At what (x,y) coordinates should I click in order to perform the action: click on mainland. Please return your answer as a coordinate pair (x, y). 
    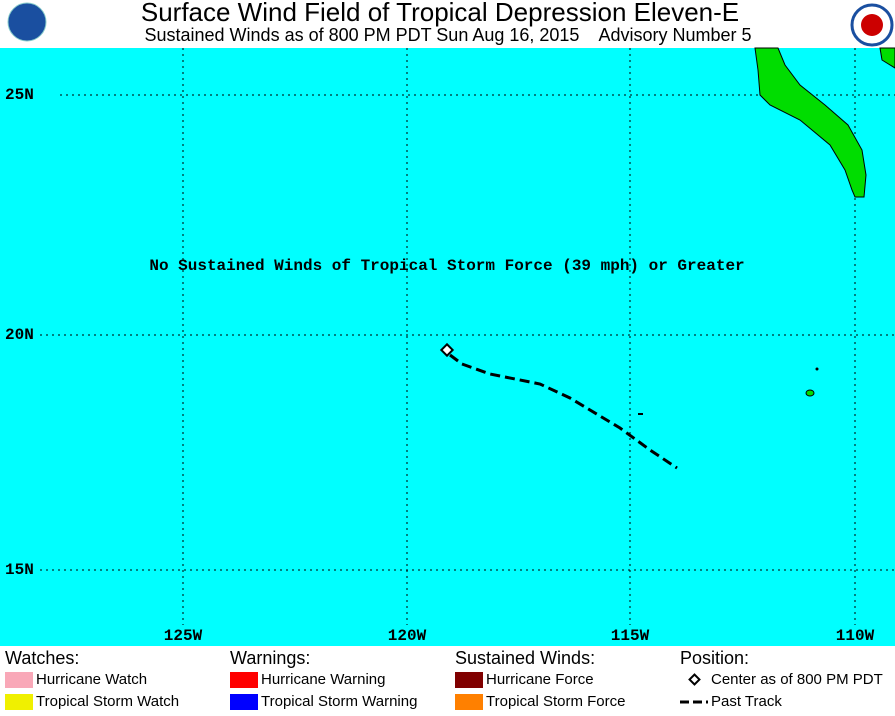
    Looking at the image, I should click on (887, 58).